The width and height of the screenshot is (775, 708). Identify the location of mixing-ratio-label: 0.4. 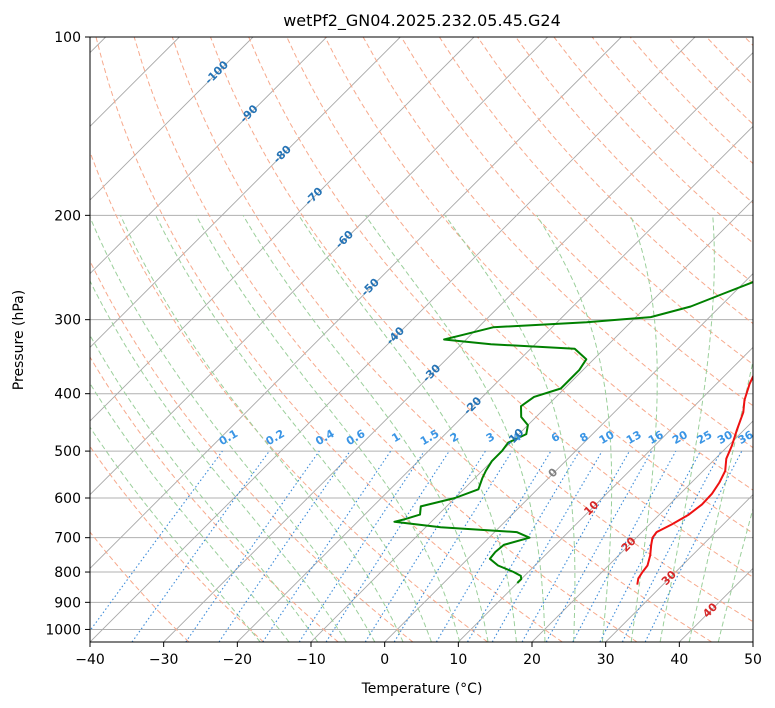
(325, 437).